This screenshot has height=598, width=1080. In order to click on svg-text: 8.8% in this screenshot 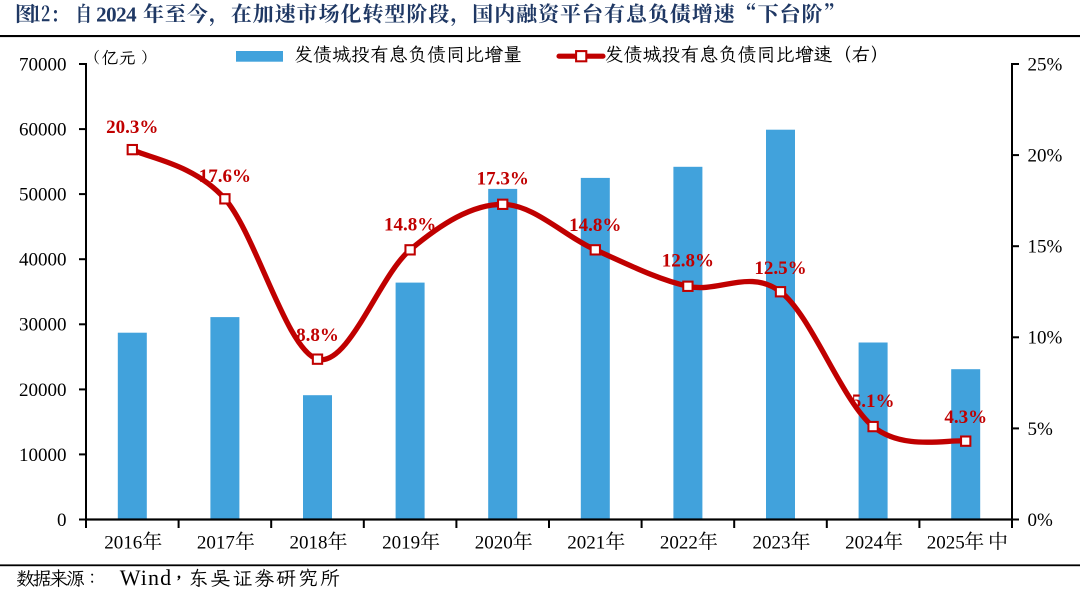, I will do `click(317, 335)`.